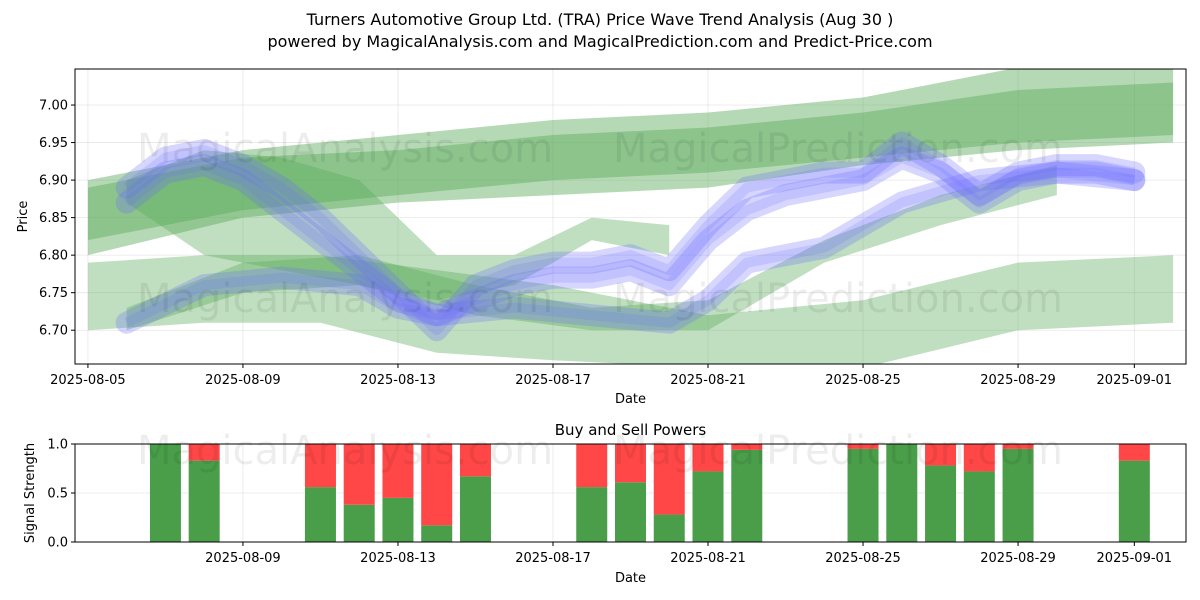  I want to click on y-tick-label: 6.80, so click(53, 256).